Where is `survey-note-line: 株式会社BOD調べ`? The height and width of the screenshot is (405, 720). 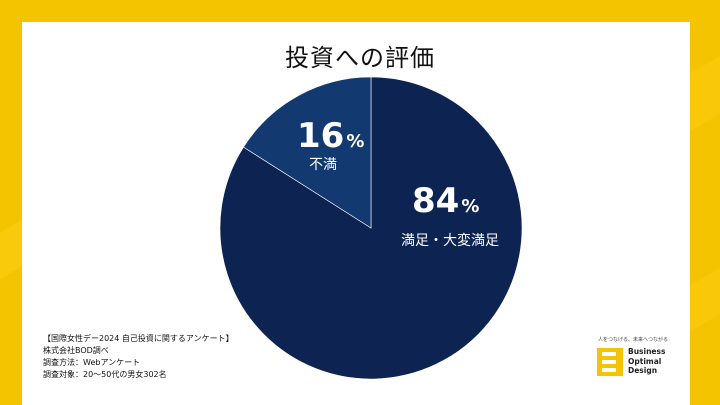 survey-note-line: 株式会社BOD調べ is located at coordinates (76, 350).